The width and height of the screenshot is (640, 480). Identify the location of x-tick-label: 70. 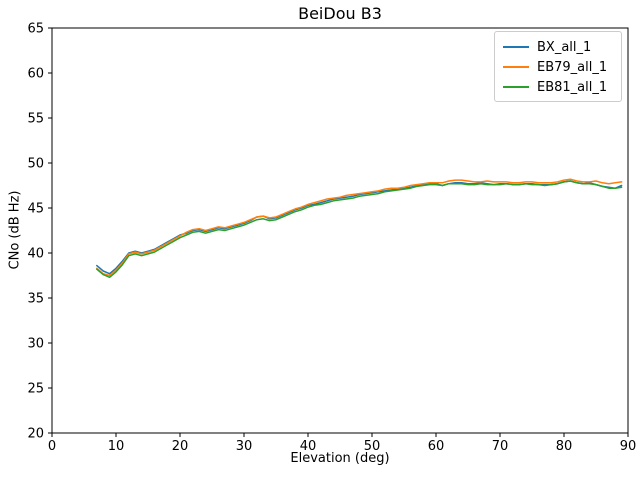
(500, 446).